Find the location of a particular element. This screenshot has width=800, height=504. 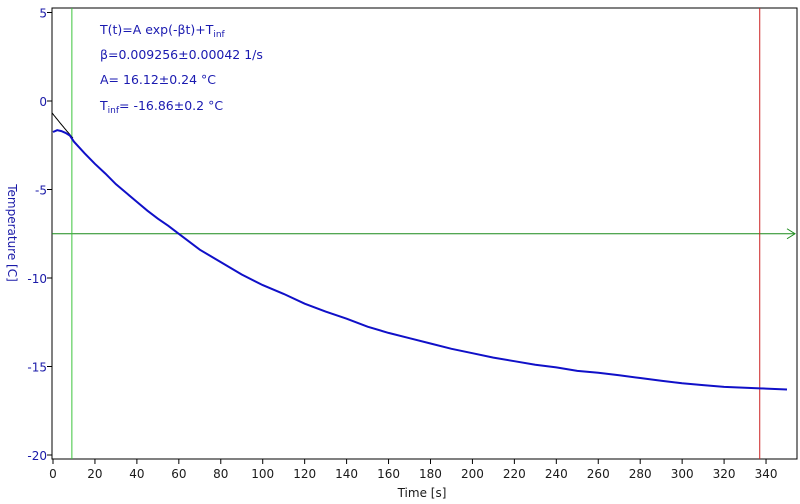

x-tick-label: 260 is located at coordinates (598, 474).